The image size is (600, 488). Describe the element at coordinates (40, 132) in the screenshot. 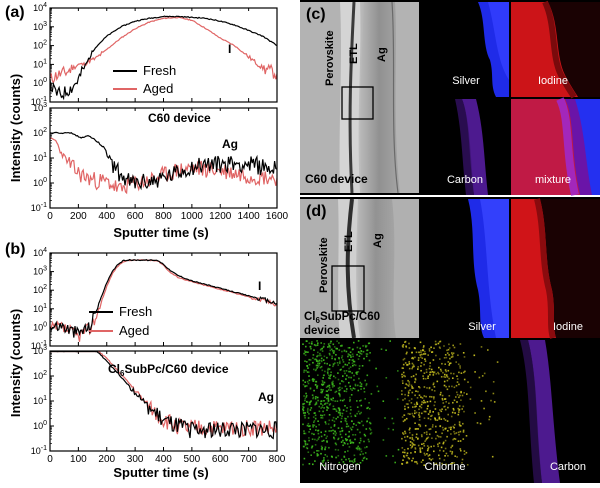

I see `y-tick-label: 10²` at that location.